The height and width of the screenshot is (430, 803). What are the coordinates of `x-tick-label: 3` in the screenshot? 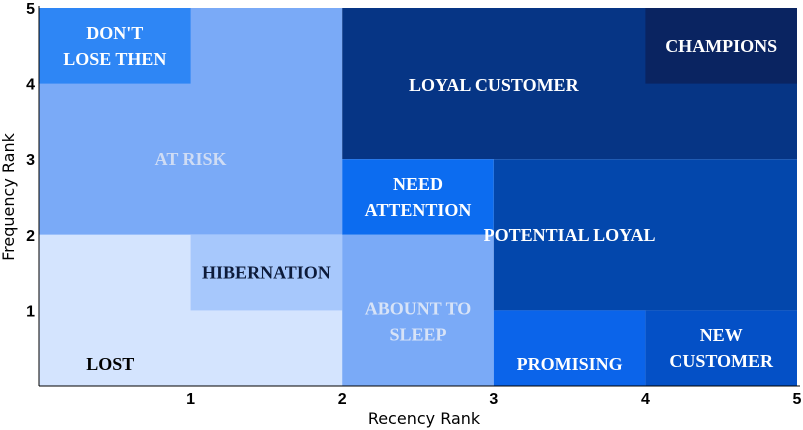 It's located at (493, 399).